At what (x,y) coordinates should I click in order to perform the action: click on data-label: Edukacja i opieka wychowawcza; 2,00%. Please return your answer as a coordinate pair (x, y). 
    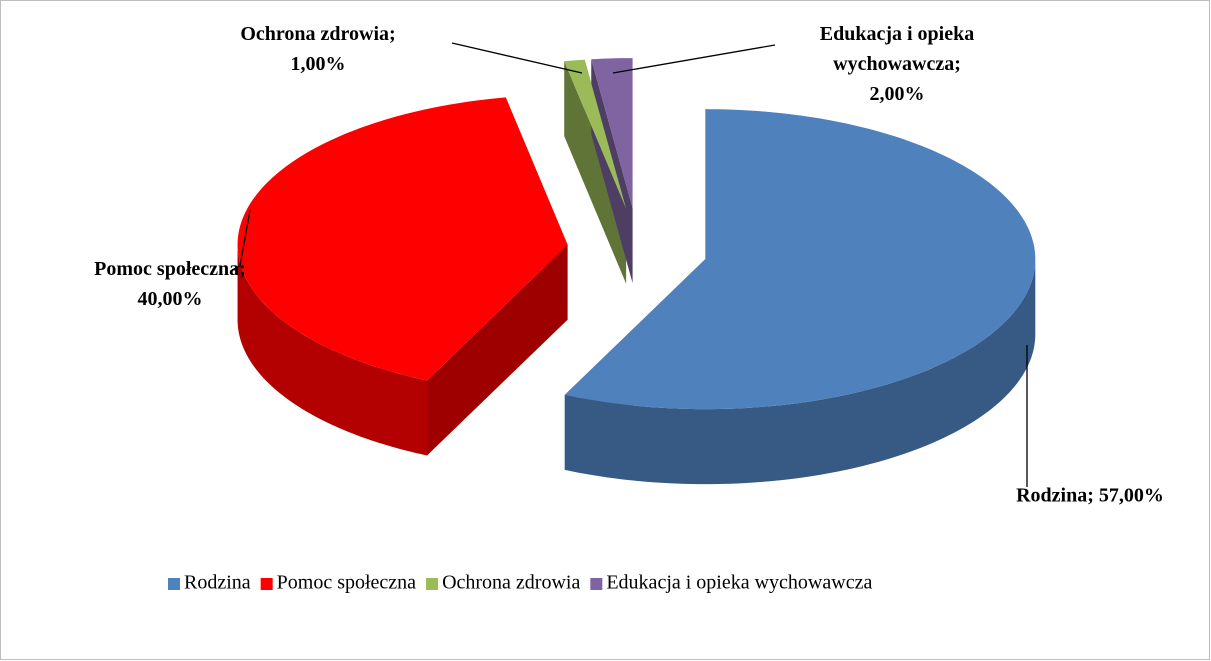
    Looking at the image, I should click on (897, 64).